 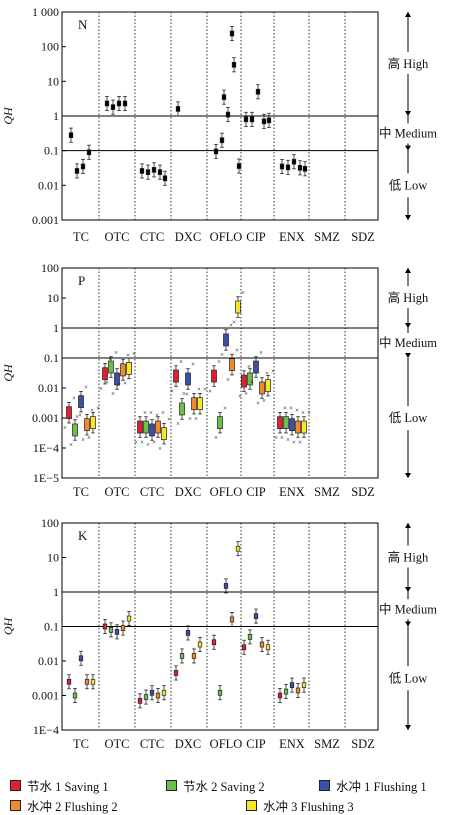 What do you see at coordinates (45, 220) in the screenshot?
I see `y-tick-label: 0.001` at bounding box center [45, 220].